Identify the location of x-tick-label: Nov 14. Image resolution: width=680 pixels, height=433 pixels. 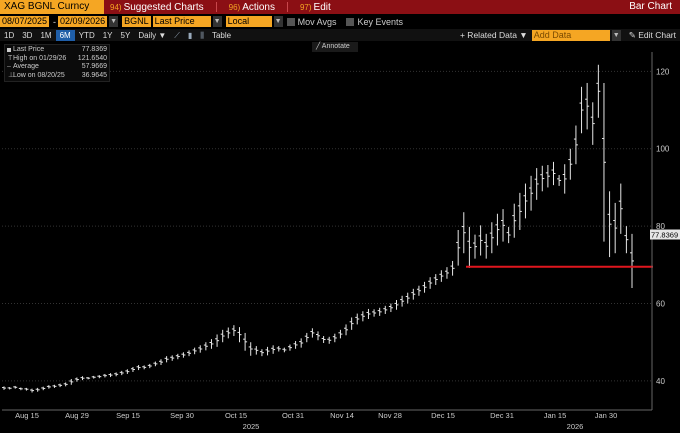
(342, 415).